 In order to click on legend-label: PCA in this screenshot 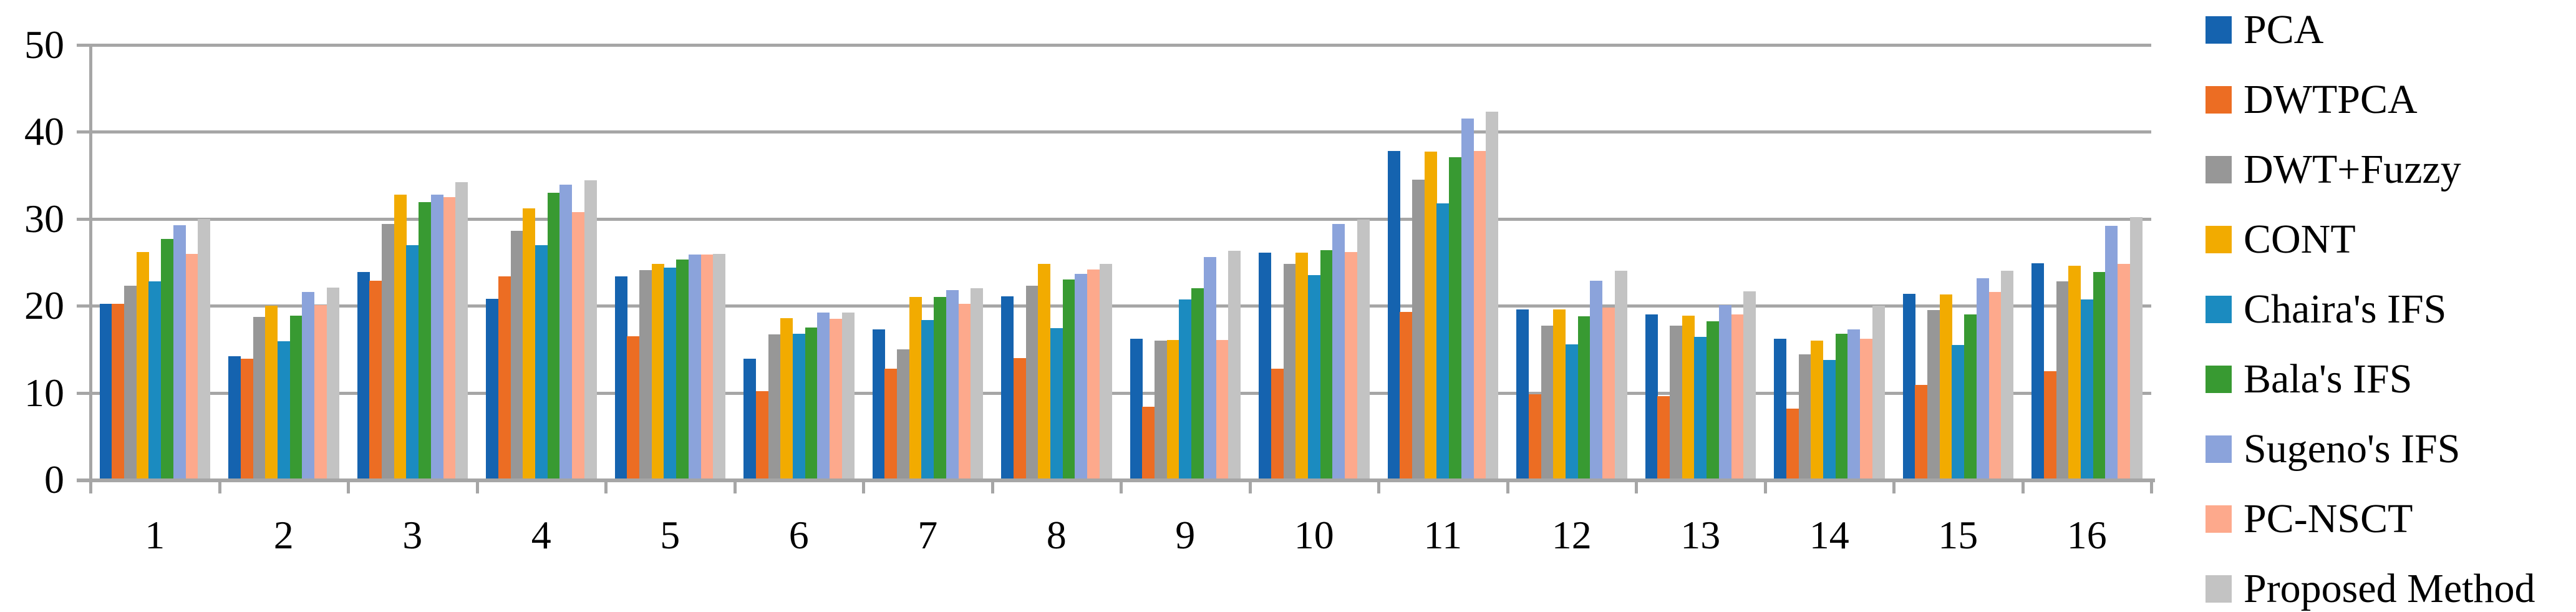, I will do `click(2284, 30)`.